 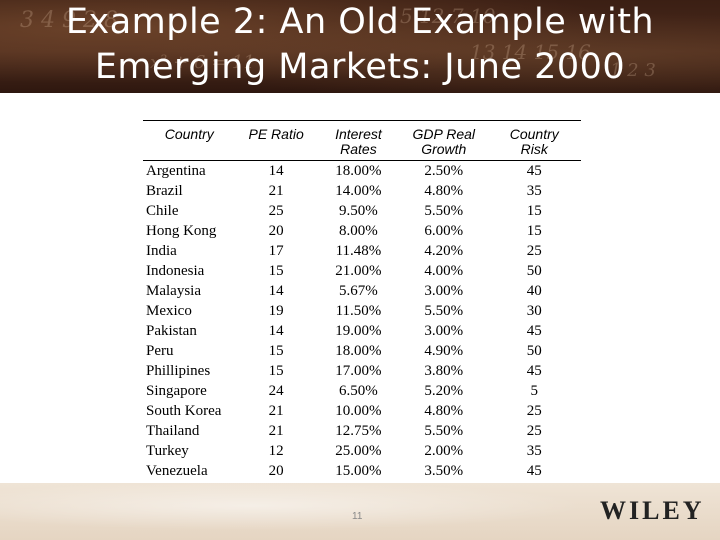 What do you see at coordinates (177, 471) in the screenshot?
I see `country-cell: Venezuela` at bounding box center [177, 471].